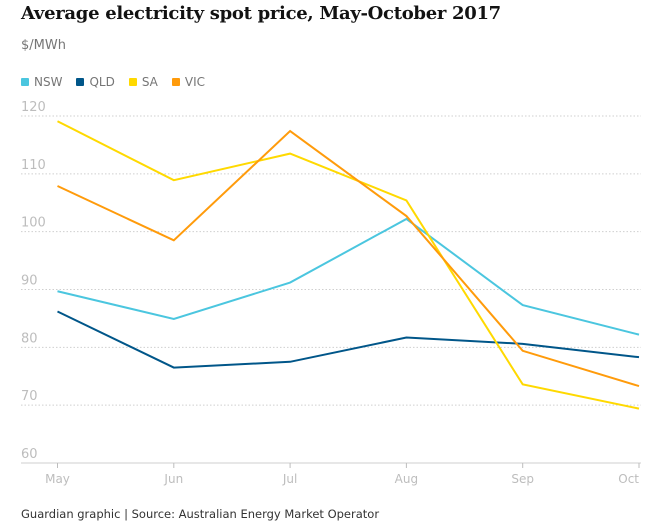 The width and height of the screenshot is (663, 526). What do you see at coordinates (173, 479) in the screenshot?
I see `x-tick-label: Jun` at bounding box center [173, 479].